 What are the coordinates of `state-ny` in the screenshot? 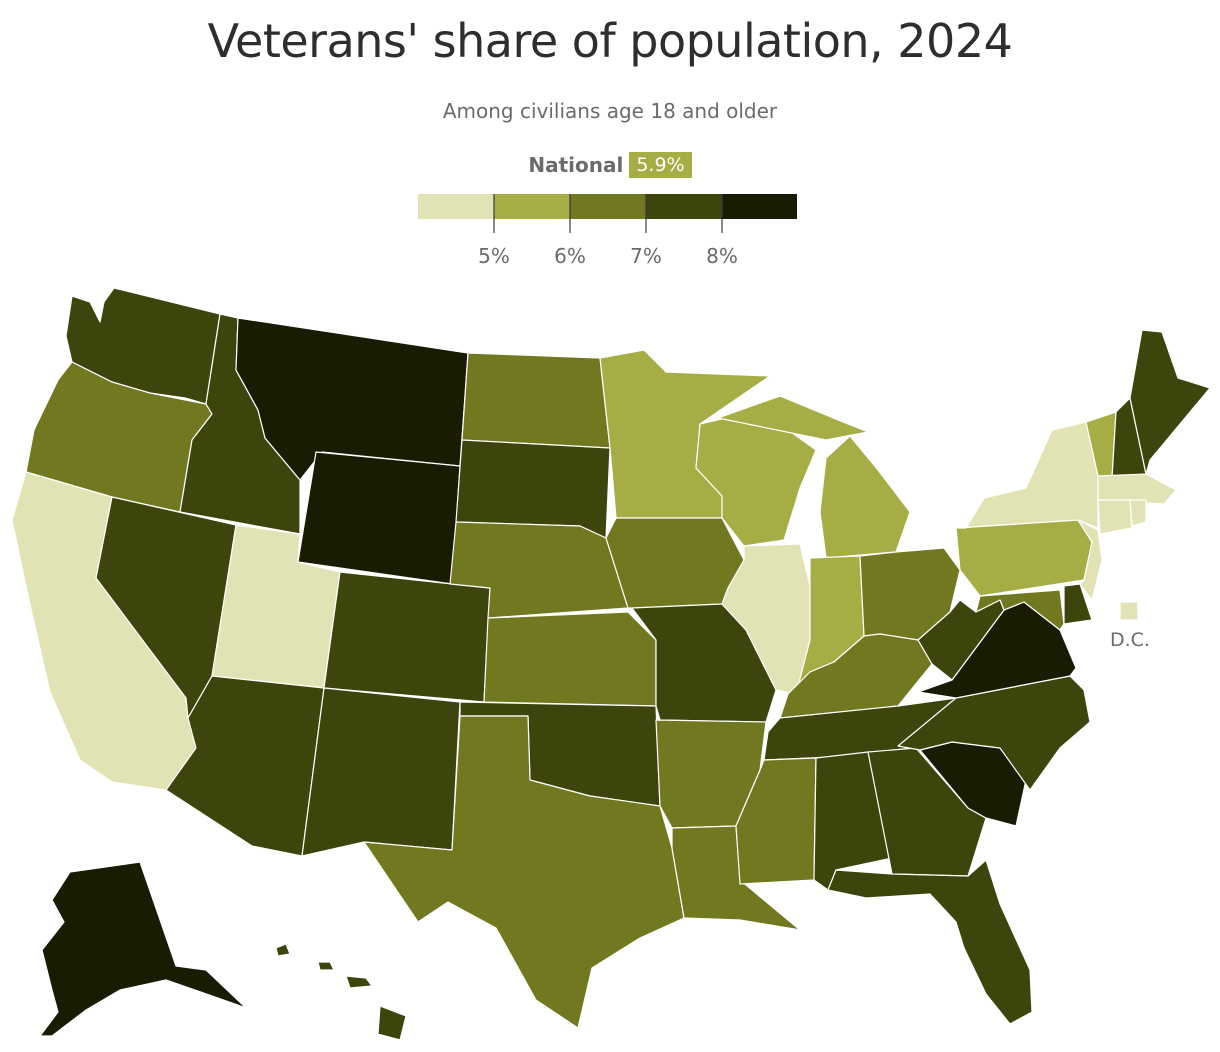 It's located at (1027, 475).